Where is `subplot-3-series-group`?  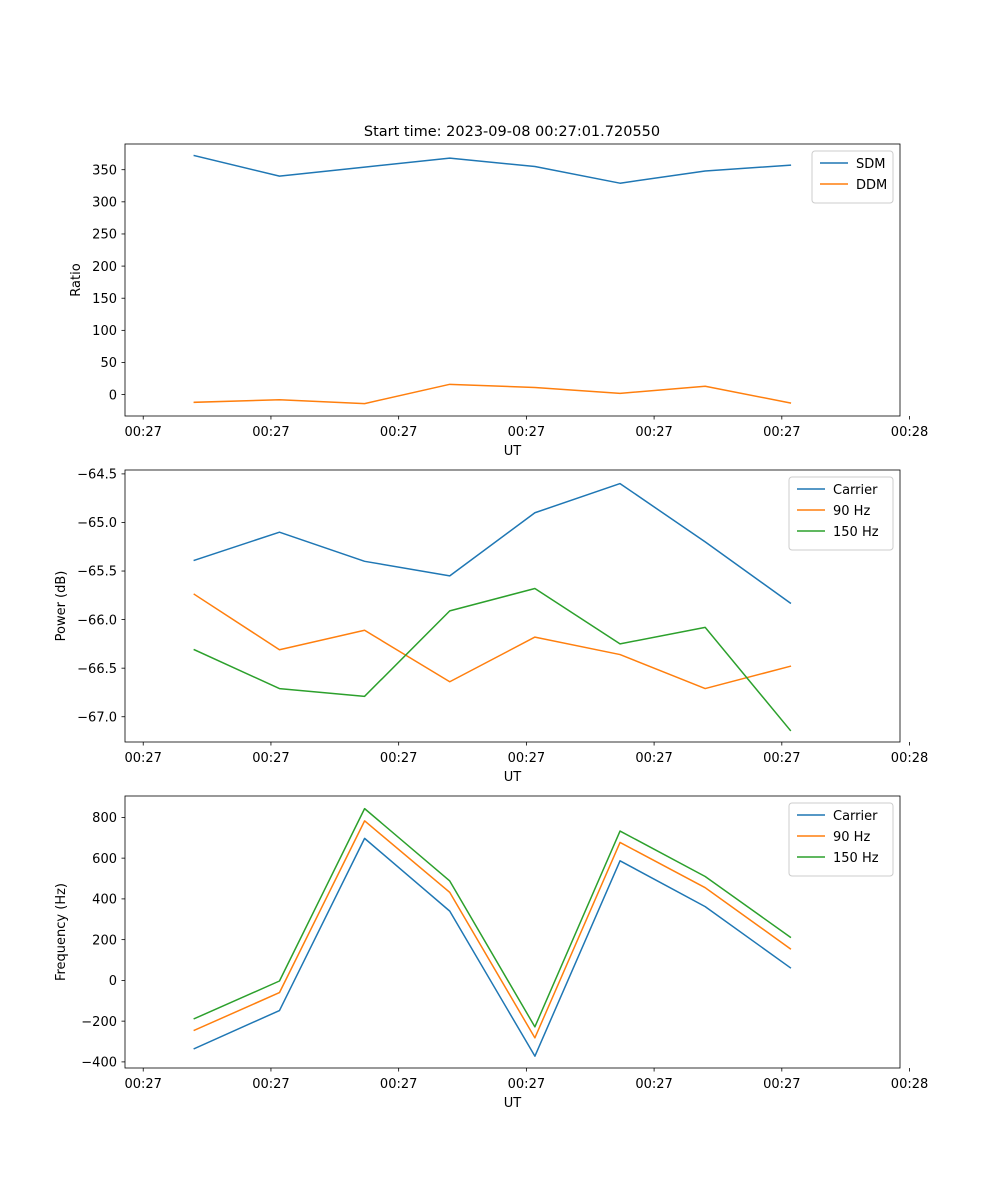
subplot-3-series-group is located at coordinates (492, 932).